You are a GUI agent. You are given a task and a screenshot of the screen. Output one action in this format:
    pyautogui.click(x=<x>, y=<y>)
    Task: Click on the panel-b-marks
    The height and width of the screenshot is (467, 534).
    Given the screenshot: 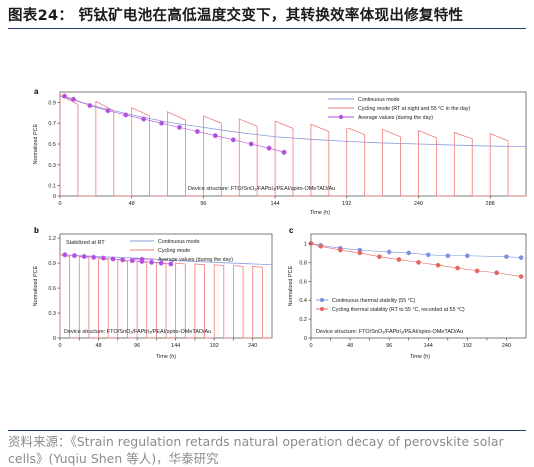 What is the action you would take?
    pyautogui.click(x=166, y=295)
    